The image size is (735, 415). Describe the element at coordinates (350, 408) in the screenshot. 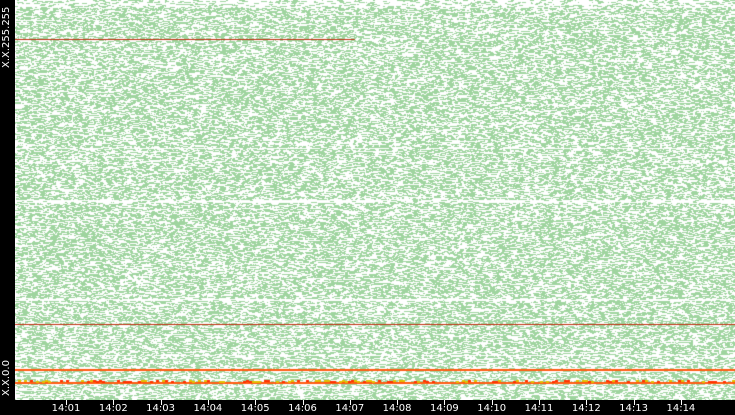

I see `x-tick-label: 14:07` at that location.